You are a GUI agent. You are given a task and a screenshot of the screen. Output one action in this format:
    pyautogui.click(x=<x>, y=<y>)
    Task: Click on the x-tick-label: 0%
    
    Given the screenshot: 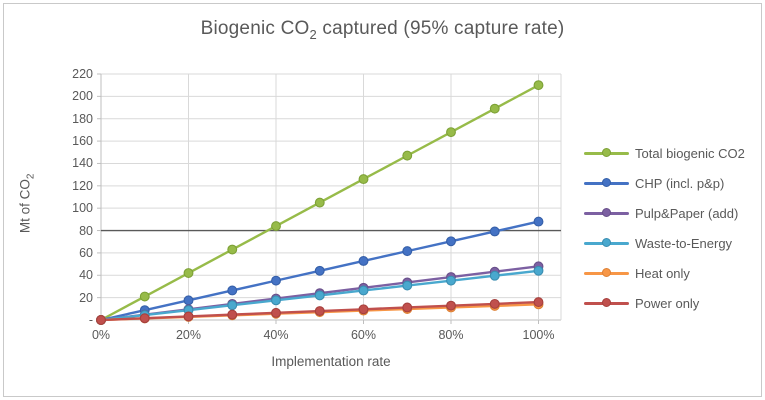 What is the action you would take?
    pyautogui.click(x=101, y=335)
    